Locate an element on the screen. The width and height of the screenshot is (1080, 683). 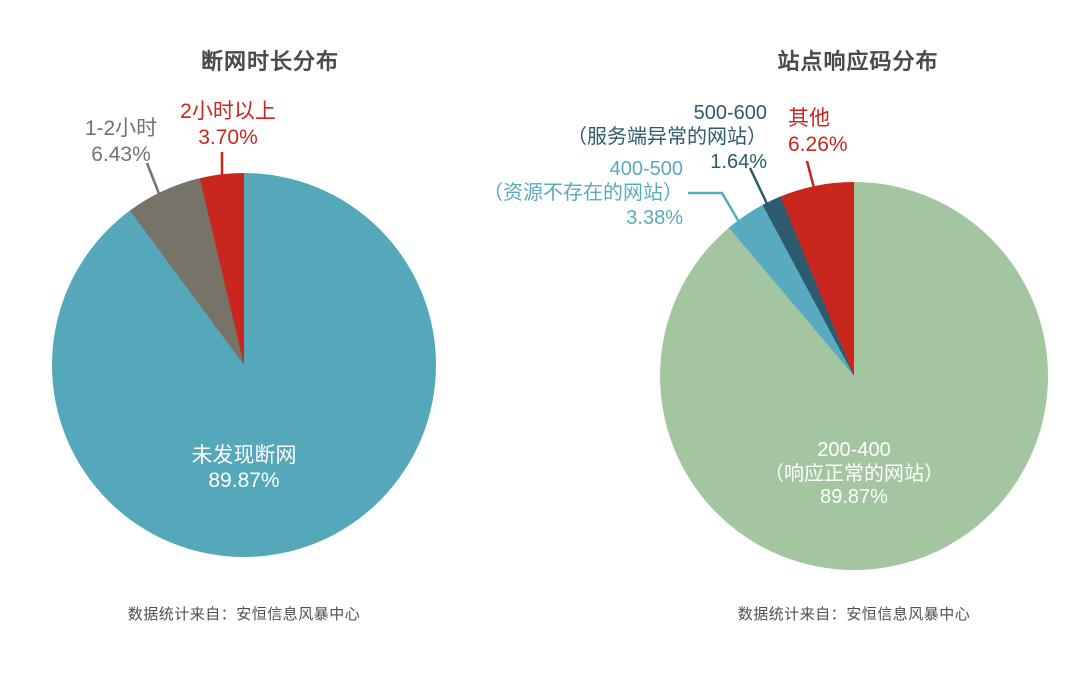
callout-500-600: 500-600 （服务端异常的网站） 1.64% is located at coordinates (632, 137).